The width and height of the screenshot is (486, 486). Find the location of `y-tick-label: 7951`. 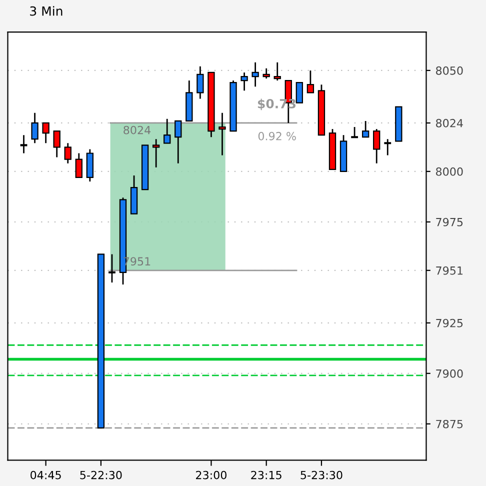

y-tick-label: 7951 is located at coordinates (449, 270).